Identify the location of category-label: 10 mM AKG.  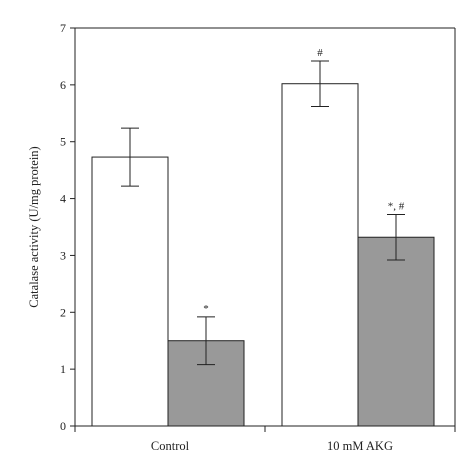
(360, 446).